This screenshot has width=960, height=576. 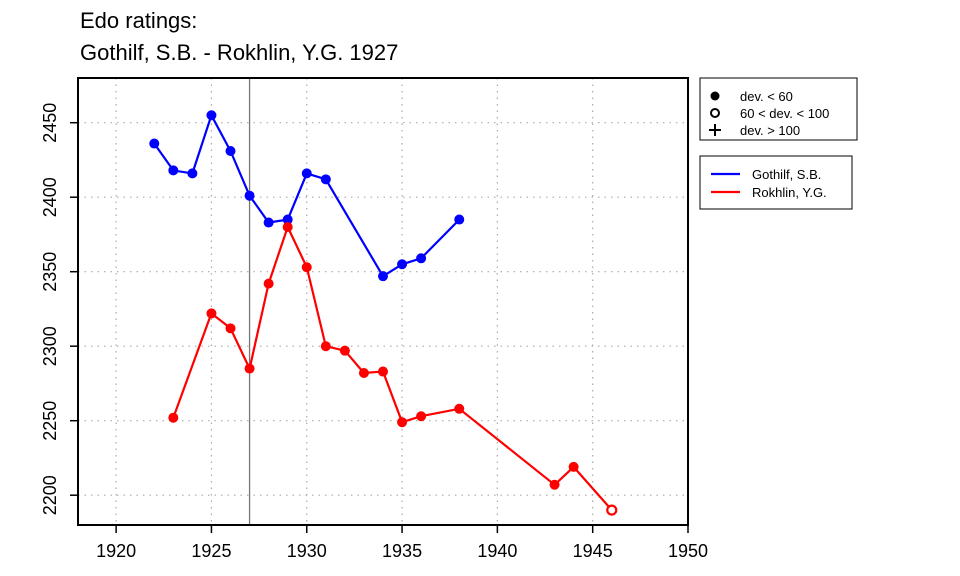 I want to click on legend-series-box, so click(x=776, y=182).